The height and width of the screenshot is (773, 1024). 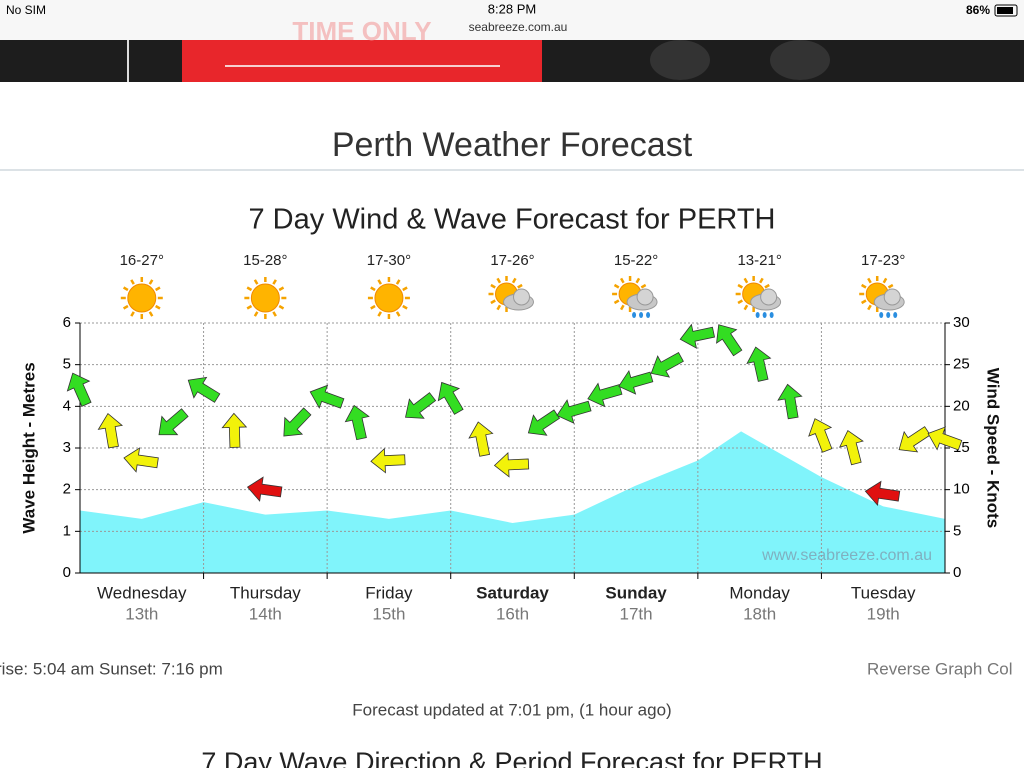 I want to click on y2-tick-label: 5, so click(x=957, y=530).